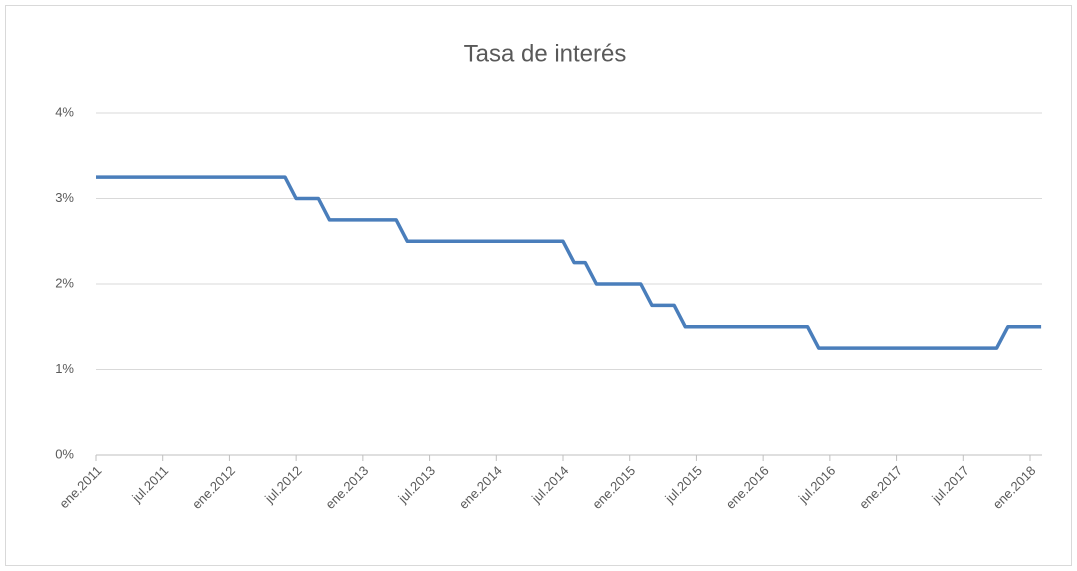  What do you see at coordinates (64, 282) in the screenshot?
I see `y-tick-label: 2%` at bounding box center [64, 282].